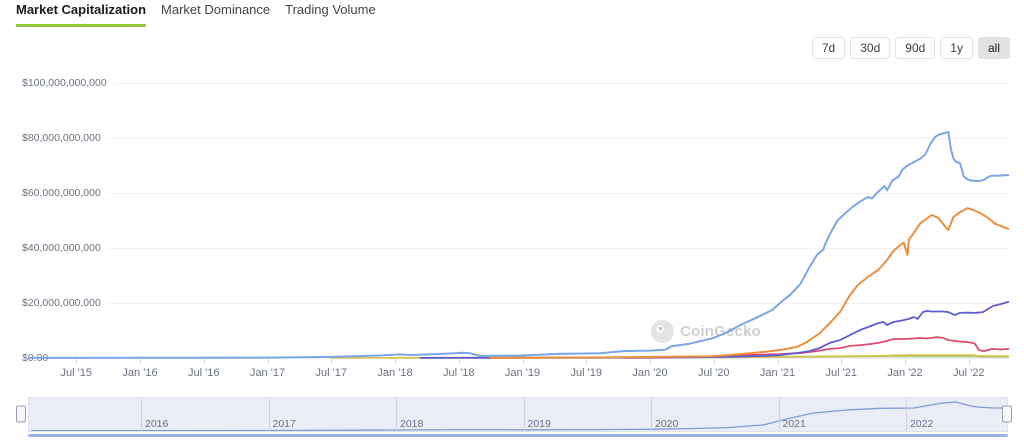 This screenshot has width=1024, height=440. I want to click on y-axis-label: $60,000,000,000, so click(65, 193).